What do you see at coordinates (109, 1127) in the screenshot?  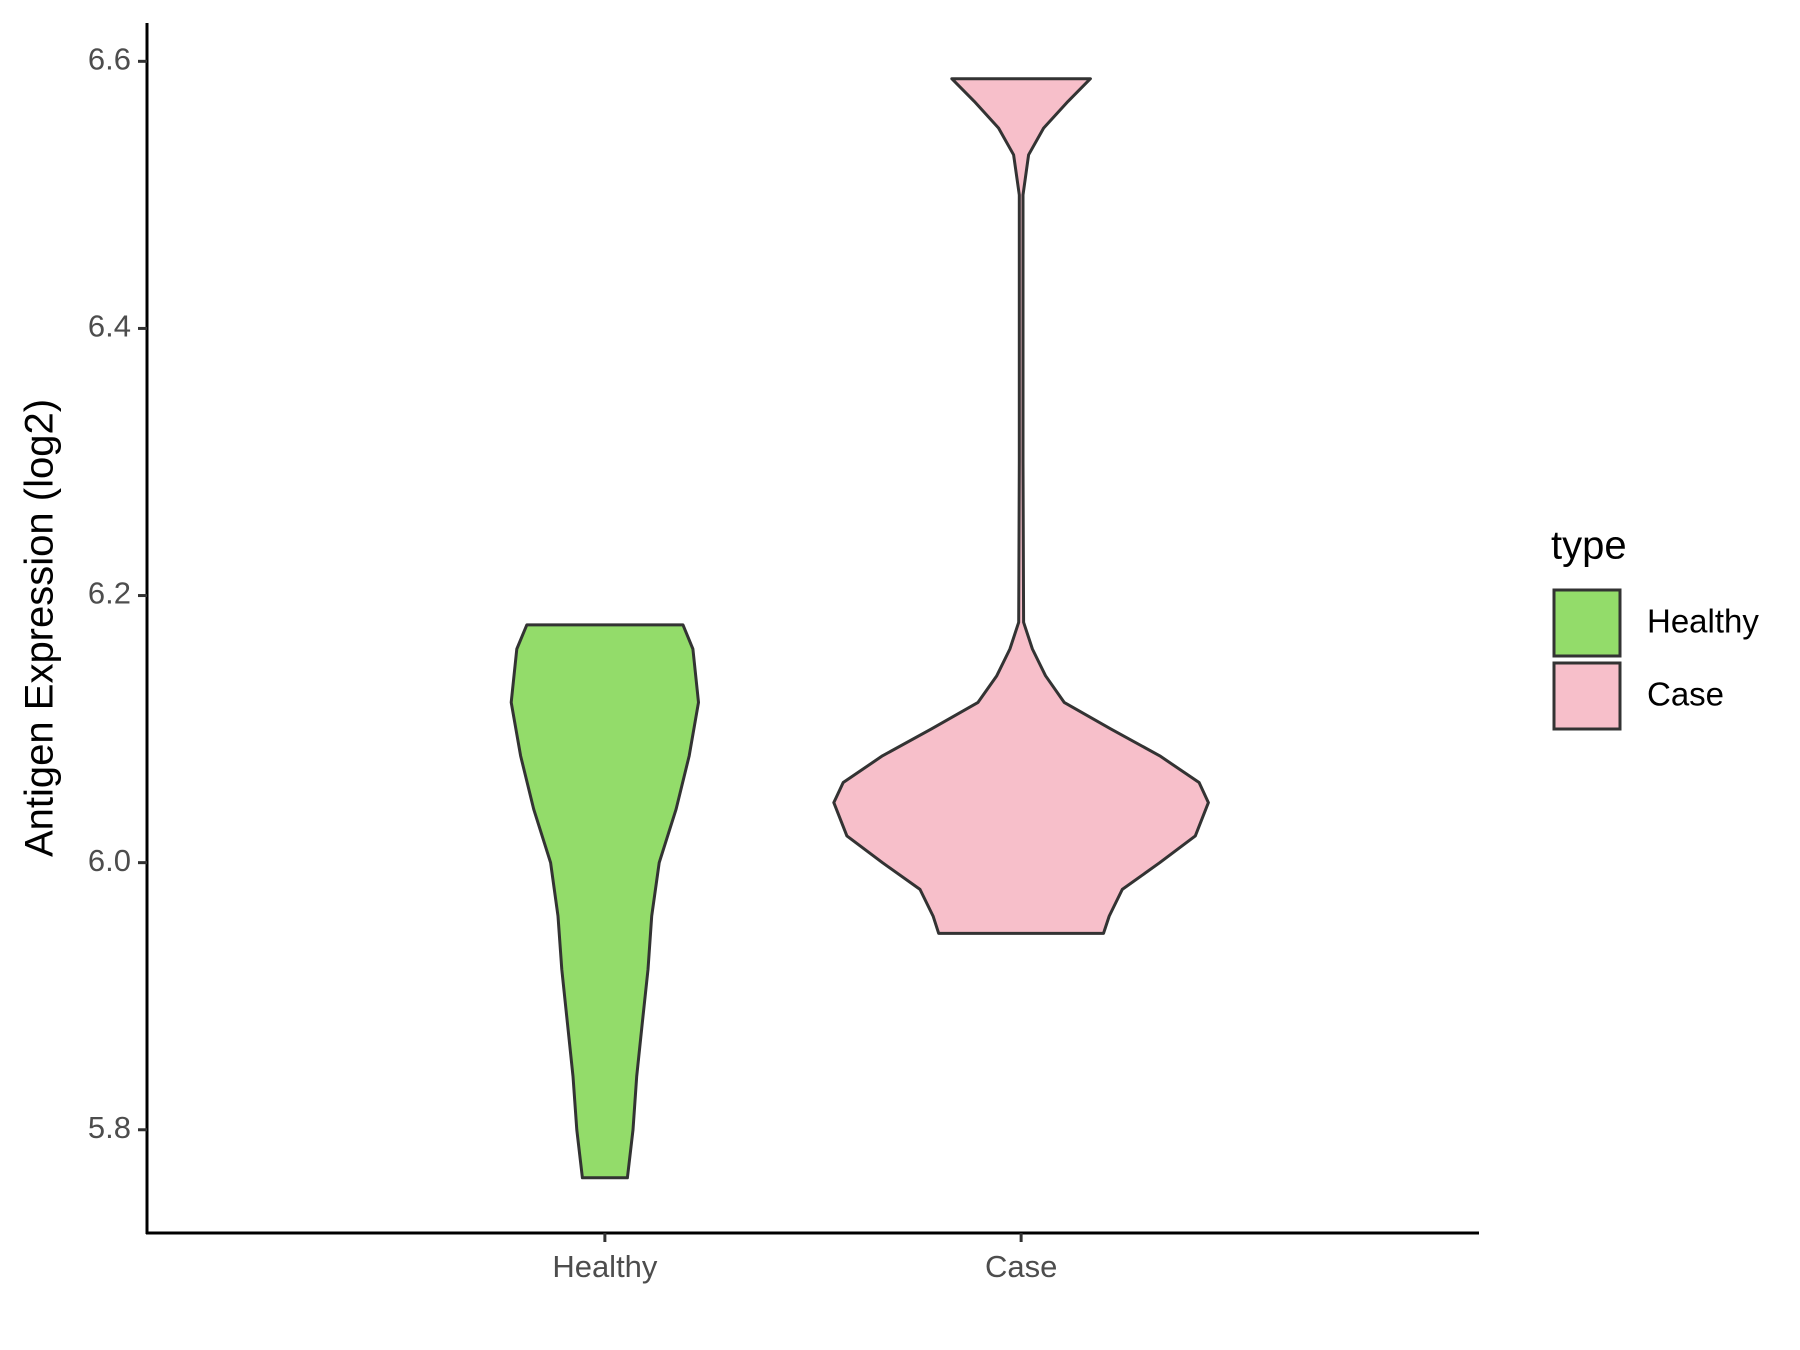 I see `y-tick-label: 5.8` at bounding box center [109, 1127].